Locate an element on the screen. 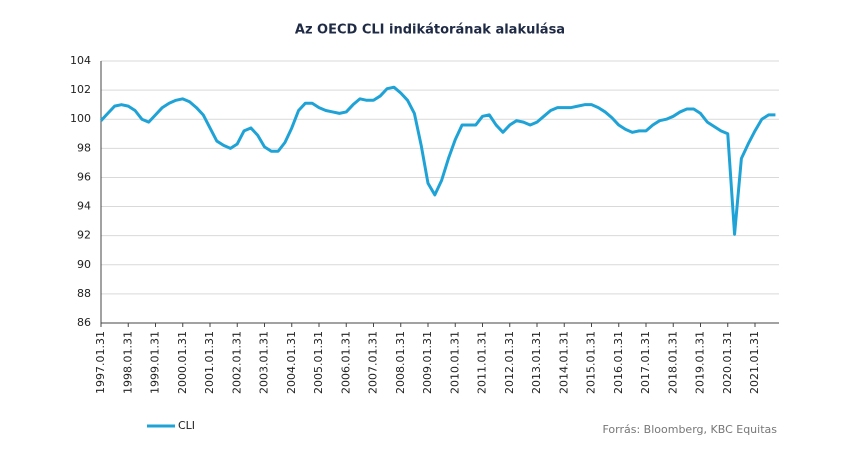 The width and height of the screenshot is (850, 461). y-tick-label: 86 is located at coordinates (84, 322).